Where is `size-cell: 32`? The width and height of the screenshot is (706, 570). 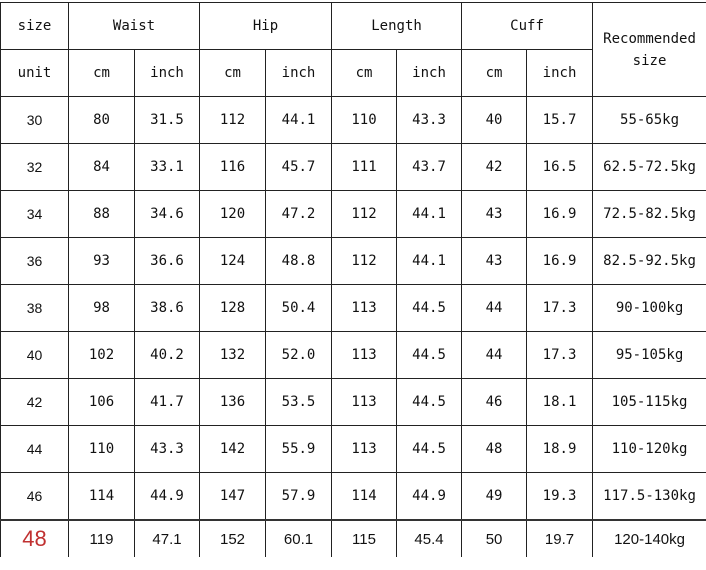
size-cell: 32 is located at coordinates (34, 167).